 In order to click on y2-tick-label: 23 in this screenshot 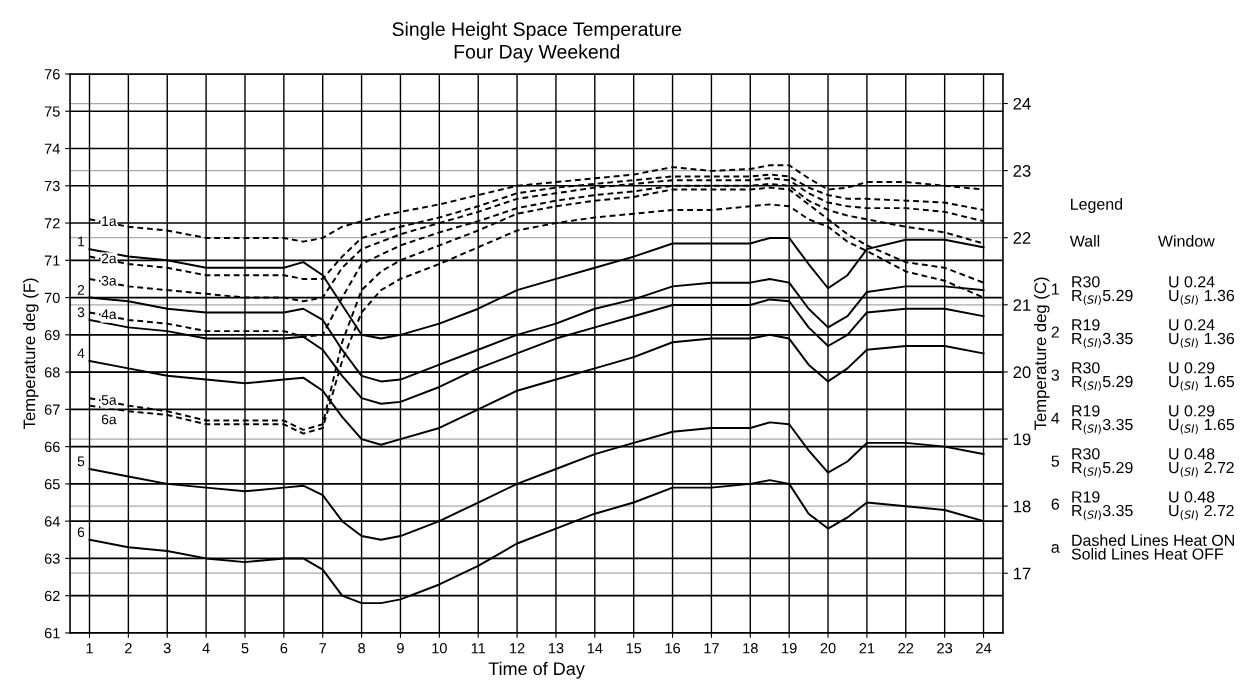, I will do `click(1022, 171)`.